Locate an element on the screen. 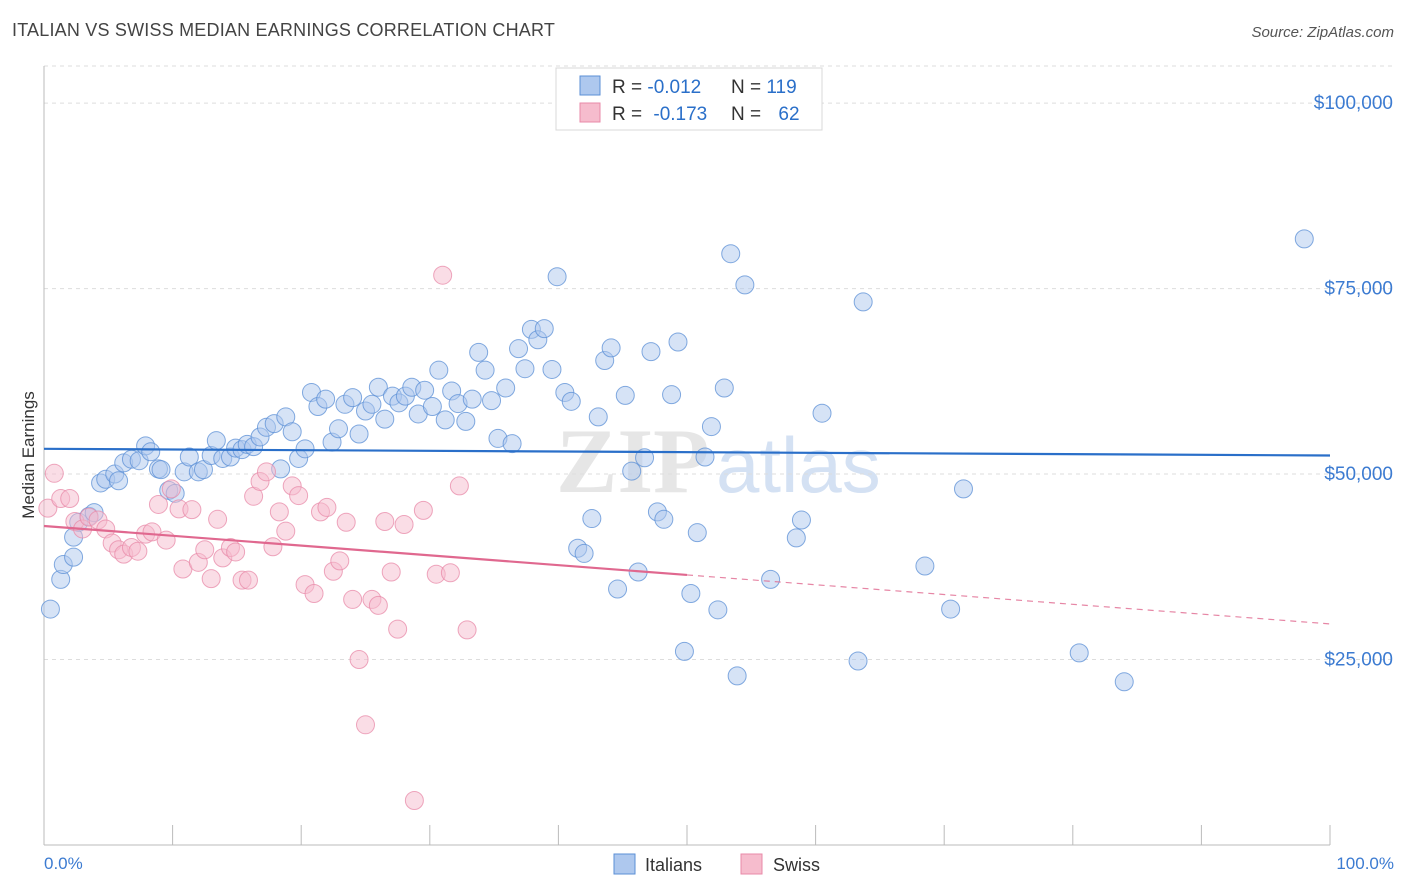  legend-r-label-italians: R = is located at coordinates (629, 87).